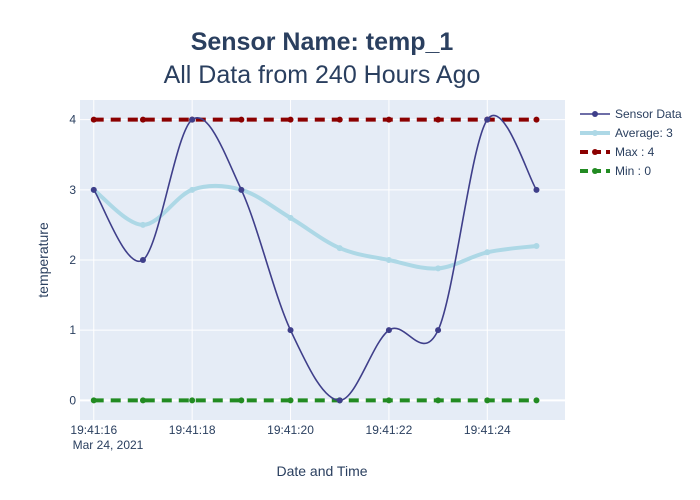  I want to click on y-tick-label: 0, so click(72, 400).